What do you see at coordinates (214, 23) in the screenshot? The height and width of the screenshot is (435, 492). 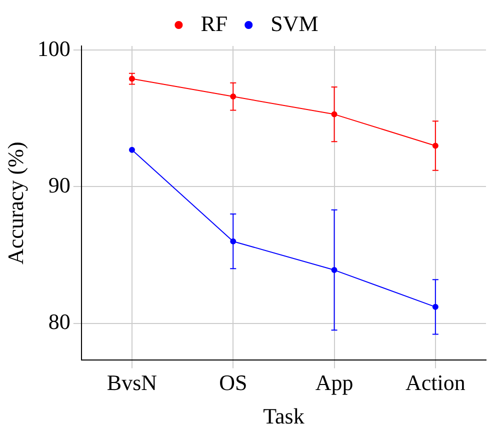 I see `legend-label: RF` at bounding box center [214, 23].